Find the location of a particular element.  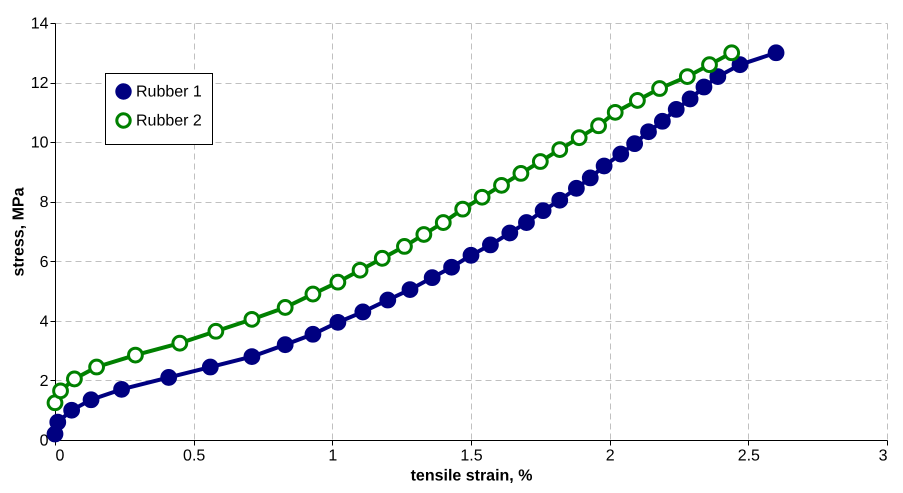

y-tick-label: 4 is located at coordinates (44, 321).